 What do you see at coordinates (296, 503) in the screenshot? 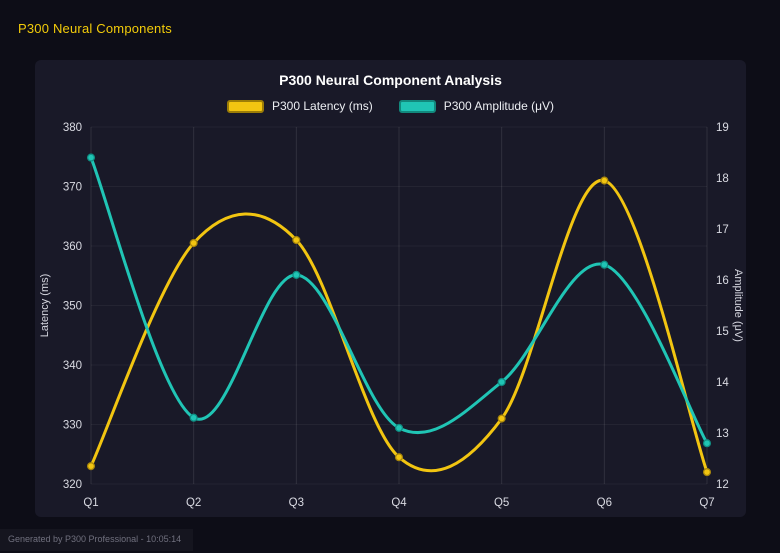
I see `x-axis-tick-label: Q3` at bounding box center [296, 503].